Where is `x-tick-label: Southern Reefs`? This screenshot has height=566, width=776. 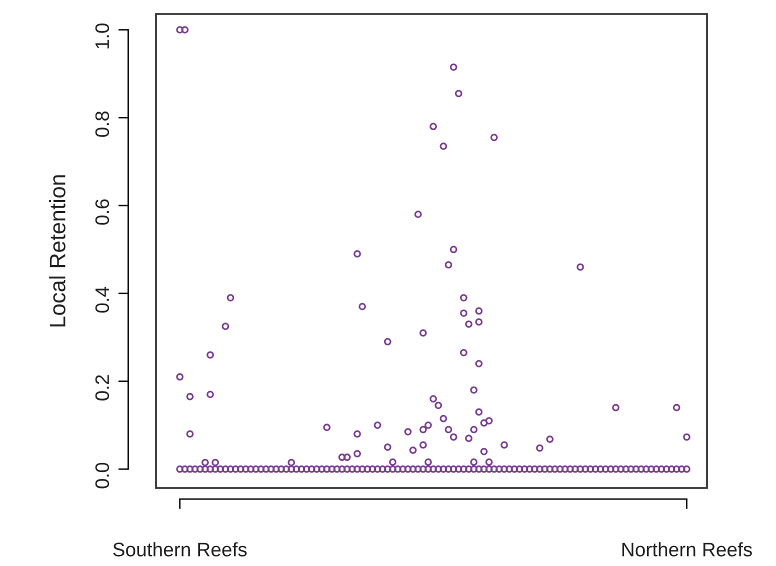
x-tick-label: Southern Reefs is located at coordinates (180, 549).